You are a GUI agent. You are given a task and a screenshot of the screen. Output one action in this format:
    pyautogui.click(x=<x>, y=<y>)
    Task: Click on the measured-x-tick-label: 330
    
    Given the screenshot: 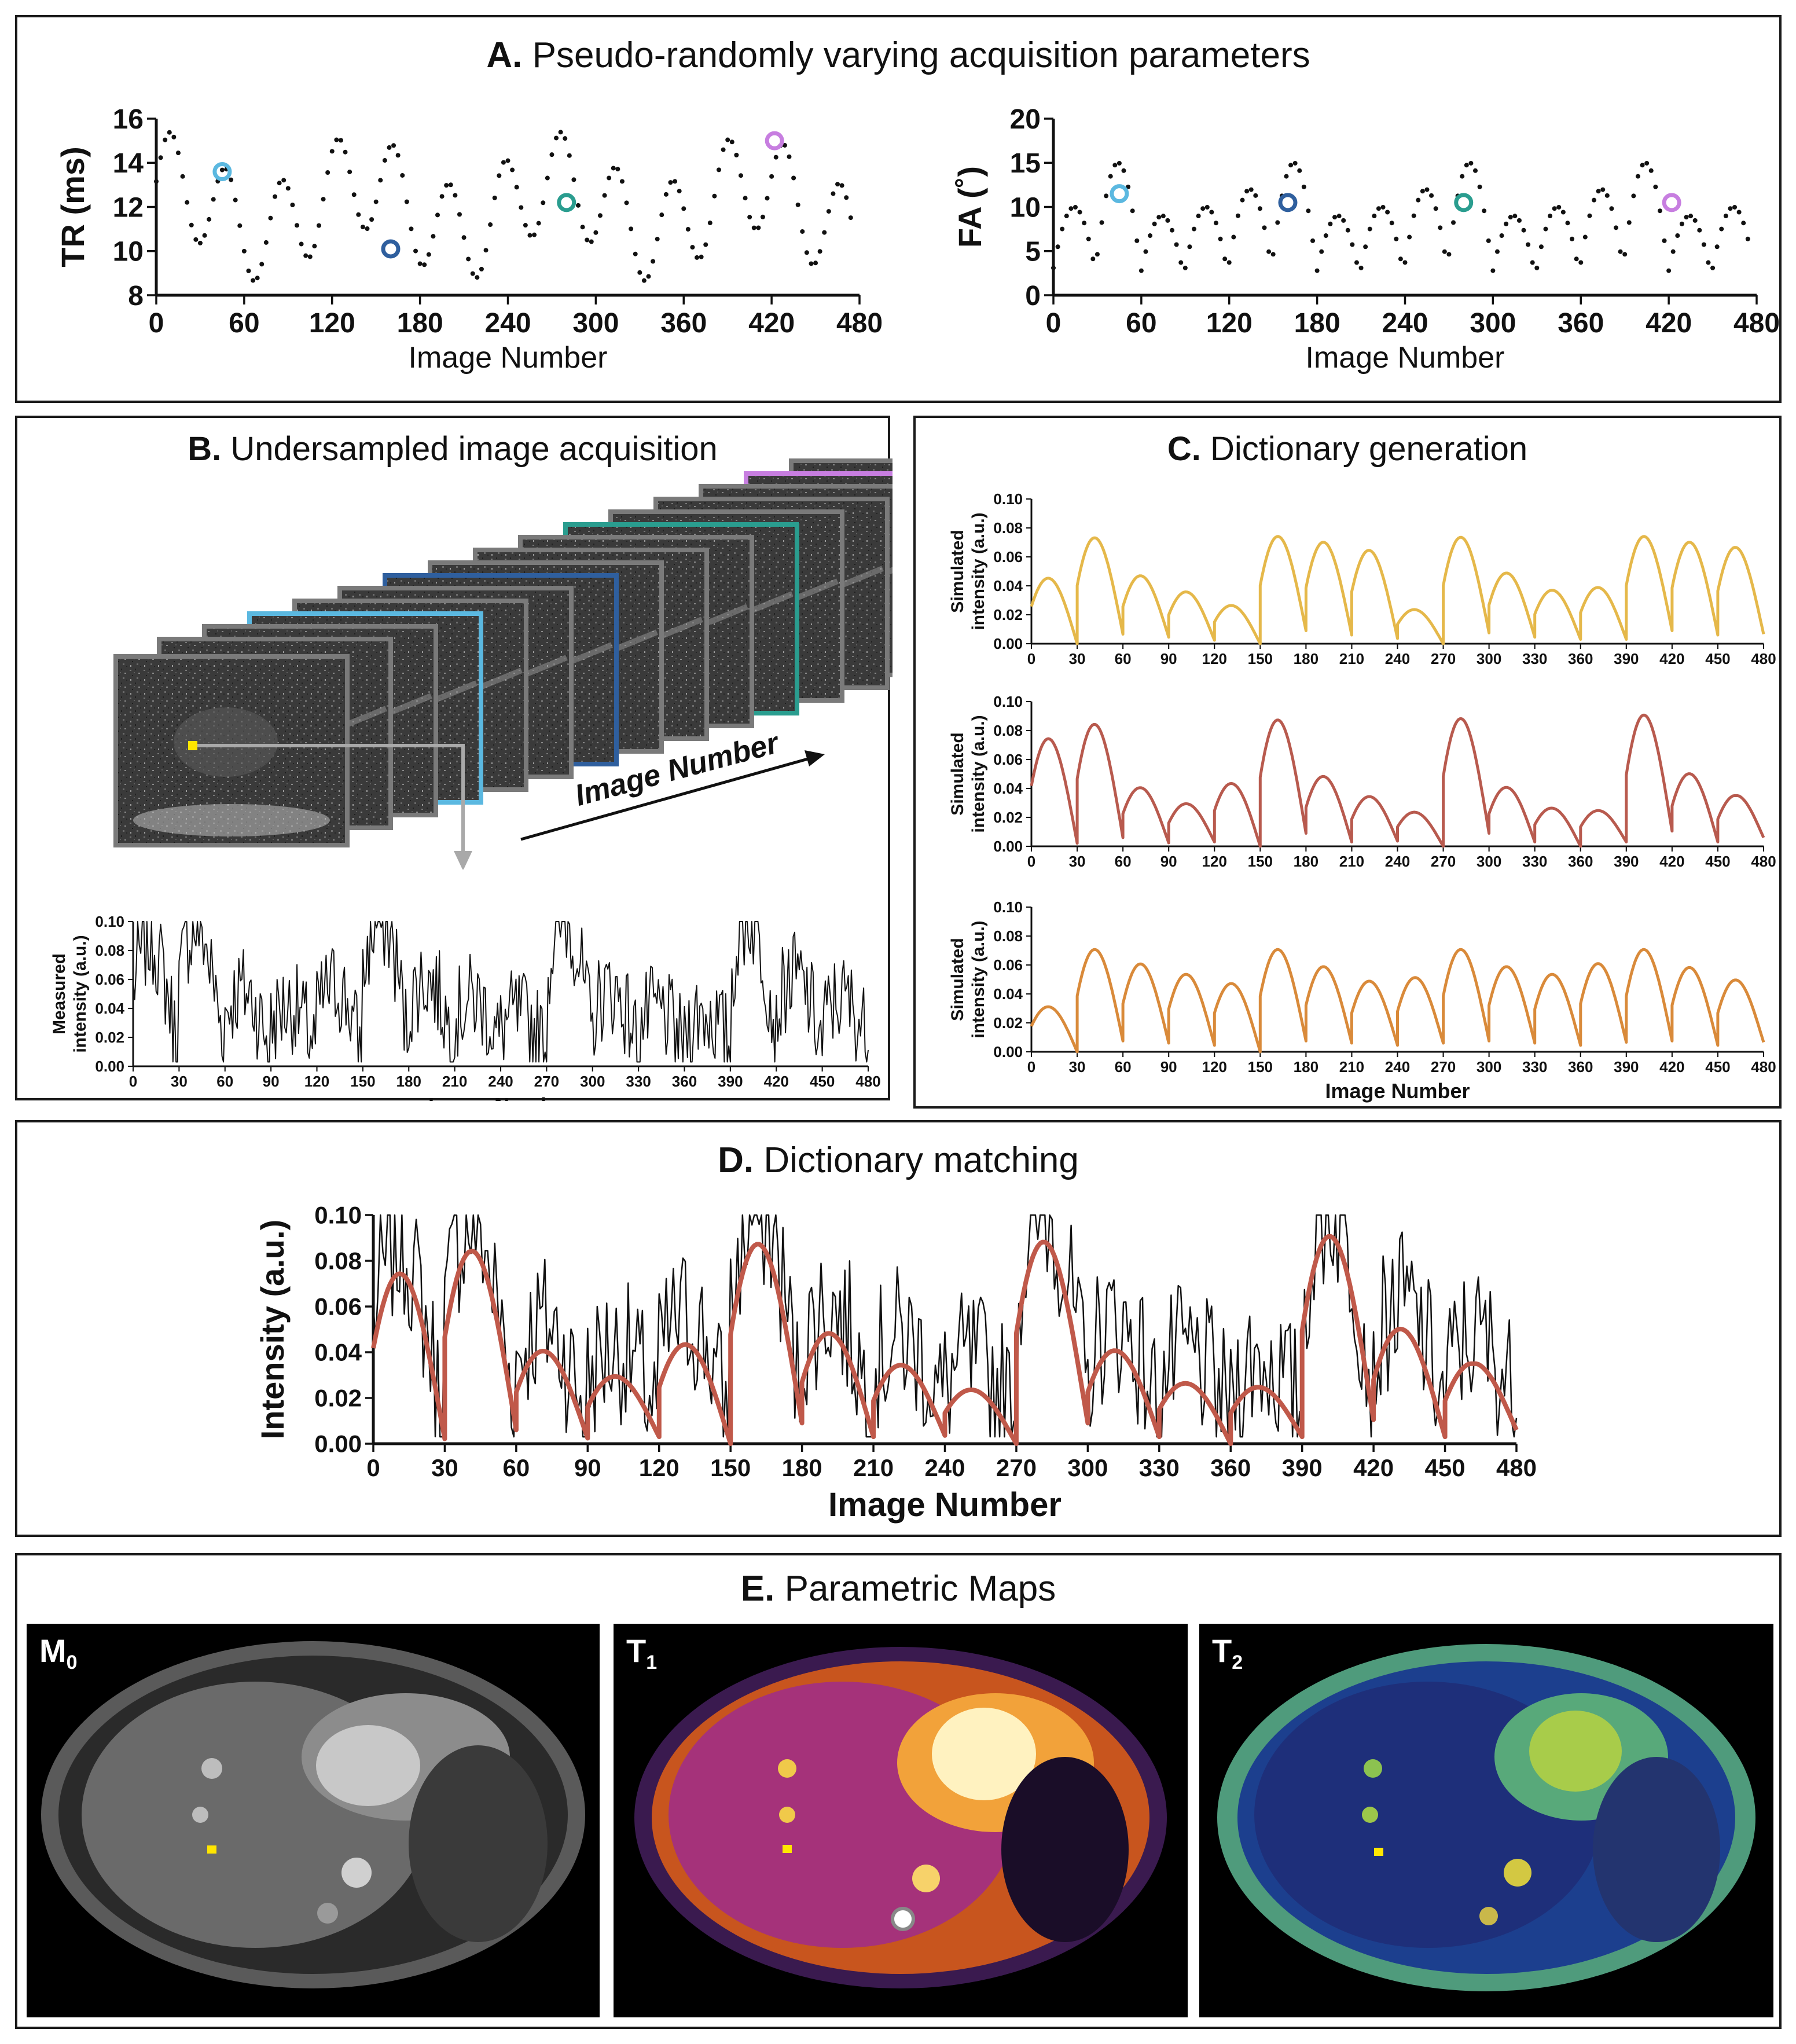 What is the action you would take?
    pyautogui.click(x=638, y=1081)
    